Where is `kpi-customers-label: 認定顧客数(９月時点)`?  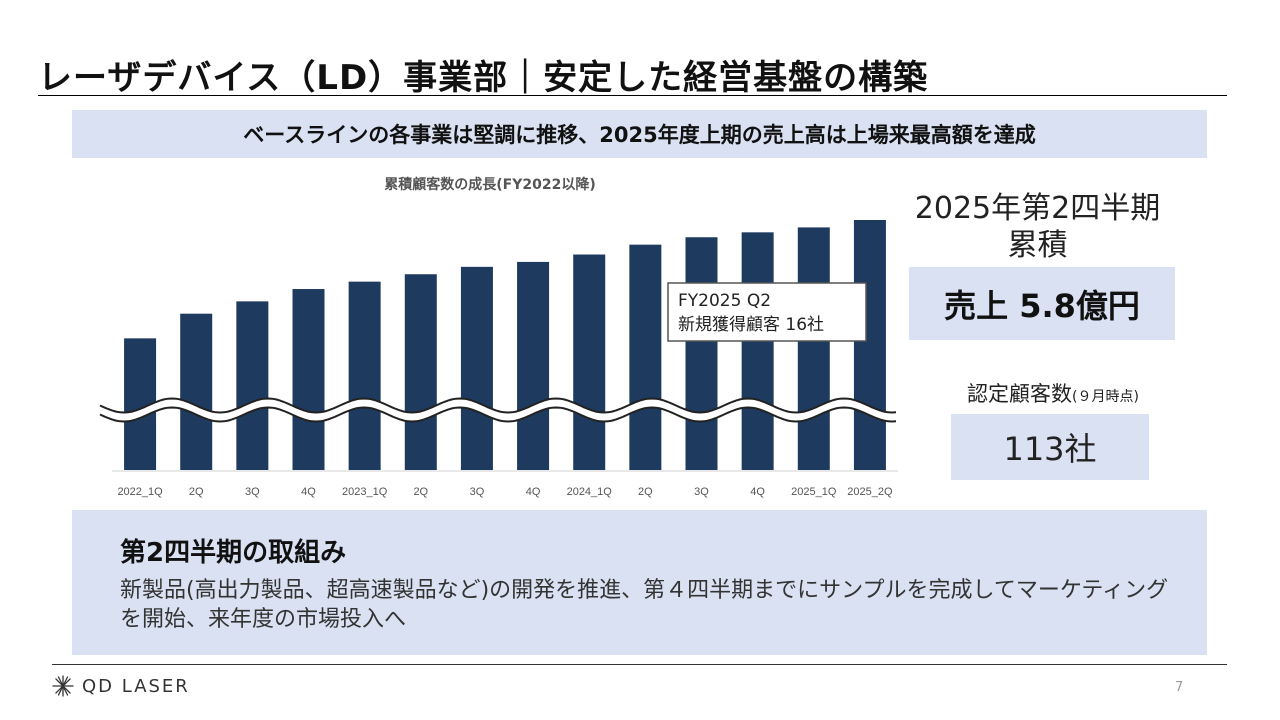
kpi-customers-label: 認定顧客数(９月時点) is located at coordinates (1053, 393).